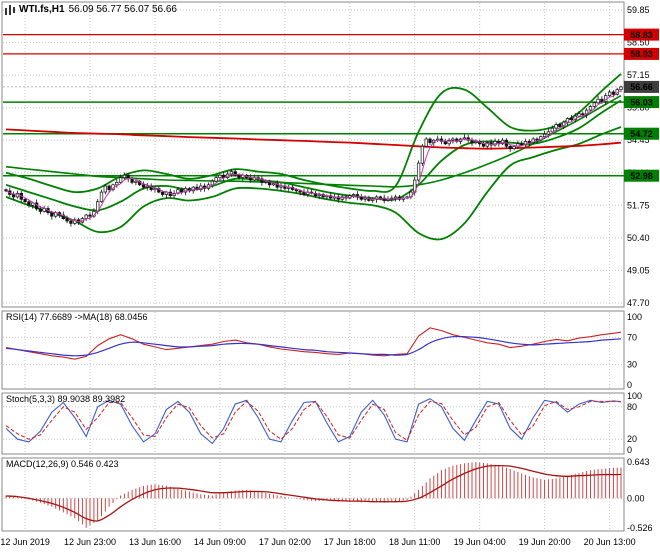  I want to click on svg-text: 59.85, so click(638, 10).